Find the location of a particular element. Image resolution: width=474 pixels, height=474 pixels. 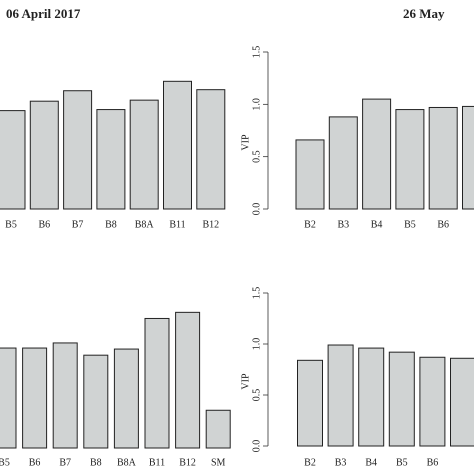

chart-title: 26 May is located at coordinates (424, 13).